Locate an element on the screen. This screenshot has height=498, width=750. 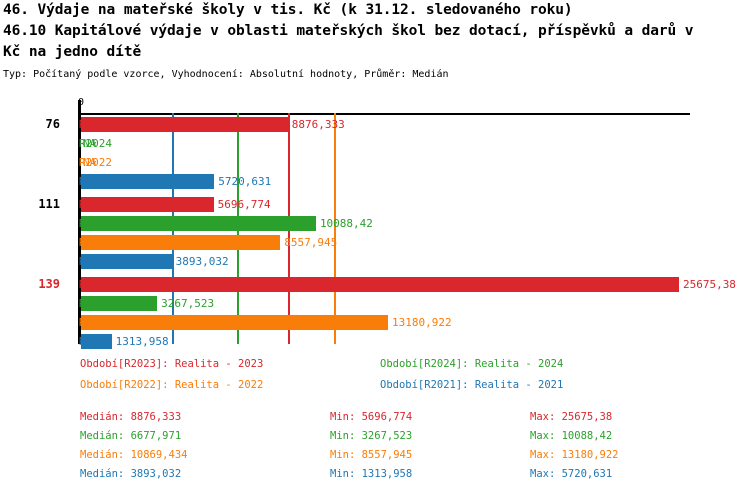
group-label-111: 111 is located at coordinates (49, 204).